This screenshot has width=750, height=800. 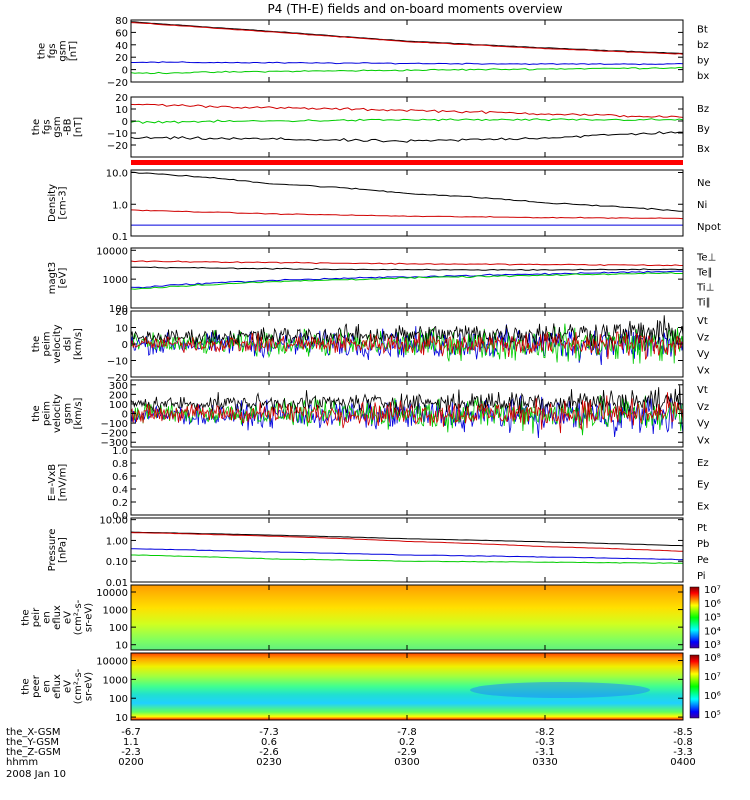 I want to click on series-ne-line, so click(x=407, y=214).